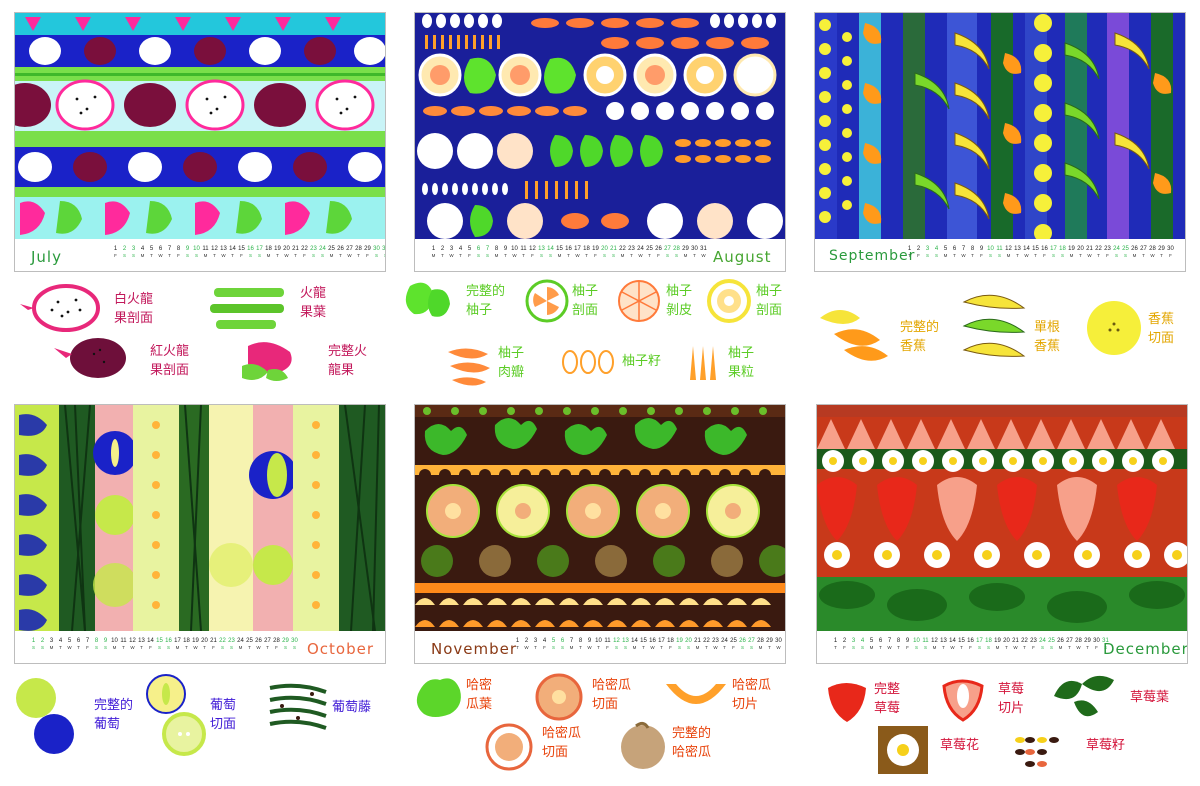 This screenshot has height=786, width=1200. Describe the element at coordinates (177, 644) in the screenshot. I see `calendar-day: 17 M` at that location.